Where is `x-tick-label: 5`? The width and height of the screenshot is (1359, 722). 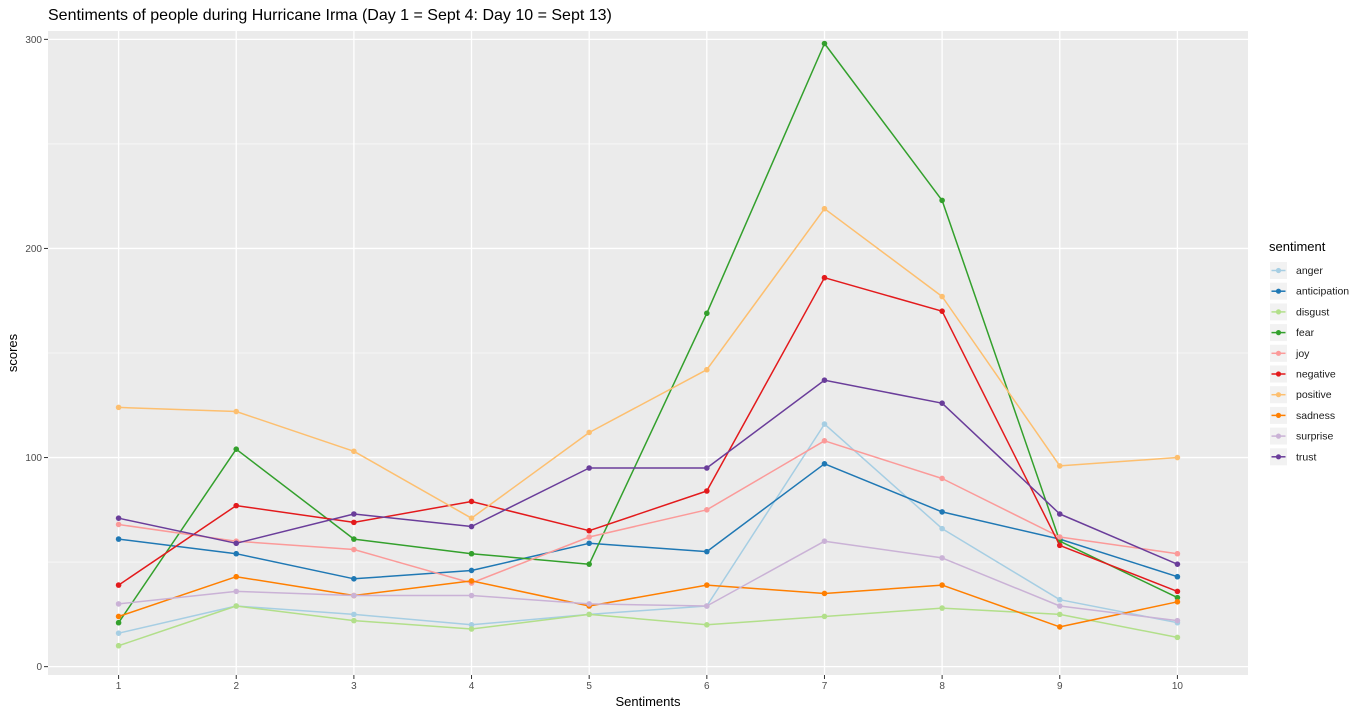 x-tick-label: 5 is located at coordinates (589, 686).